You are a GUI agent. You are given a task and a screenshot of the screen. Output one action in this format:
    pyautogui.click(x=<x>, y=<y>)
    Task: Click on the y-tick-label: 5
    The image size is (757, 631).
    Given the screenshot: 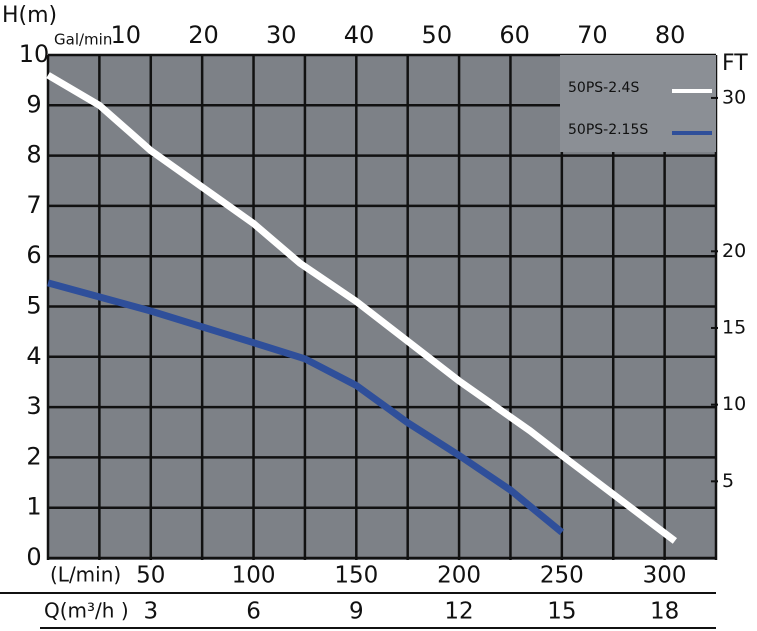 What is the action you would take?
    pyautogui.click(x=33, y=306)
    